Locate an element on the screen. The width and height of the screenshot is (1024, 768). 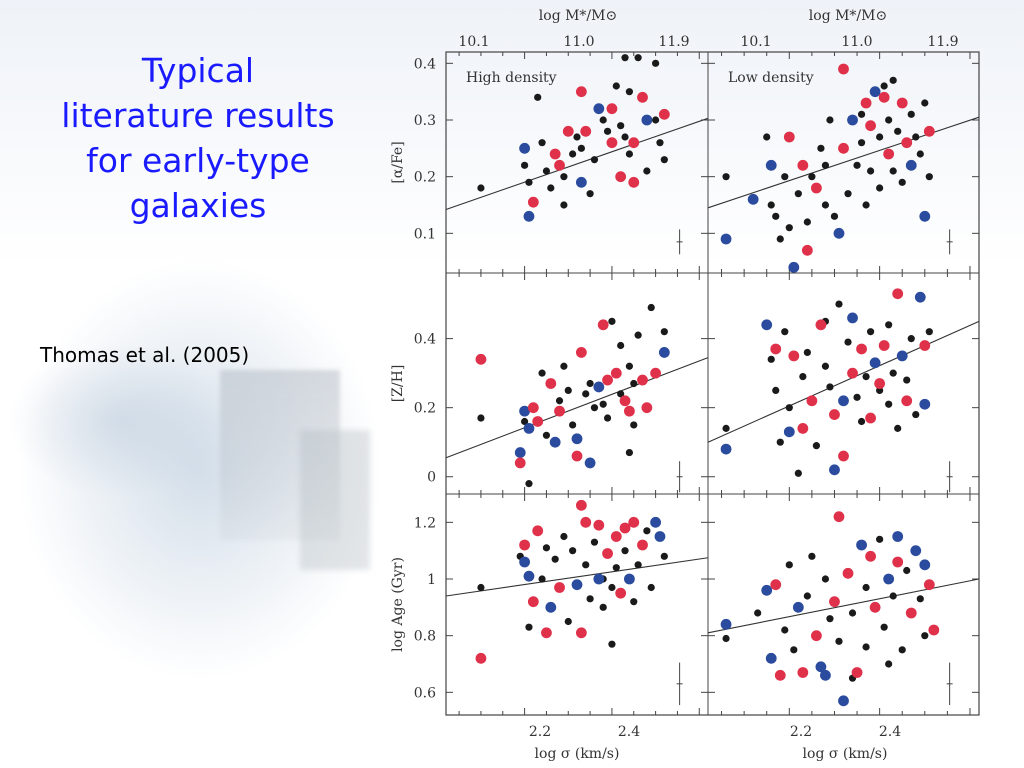
panel-r1c0 is located at coordinates (577, 383).